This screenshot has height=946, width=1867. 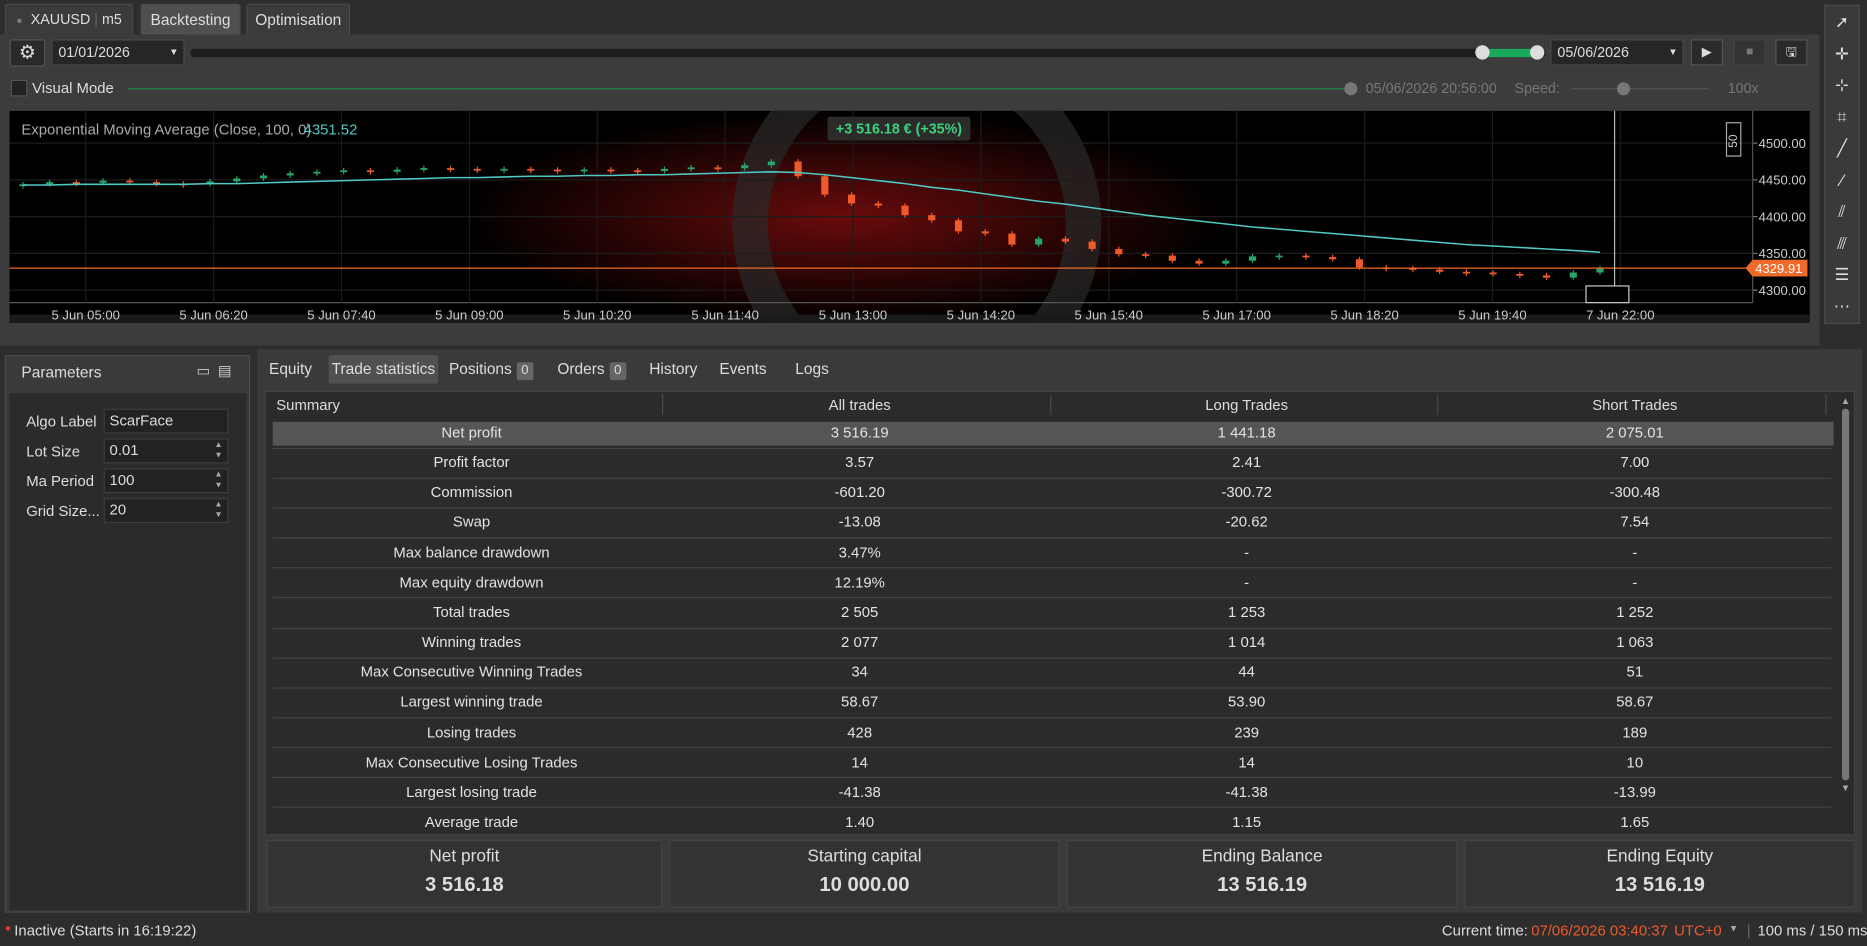 I want to click on watermark-logo, so click(x=917, y=216).